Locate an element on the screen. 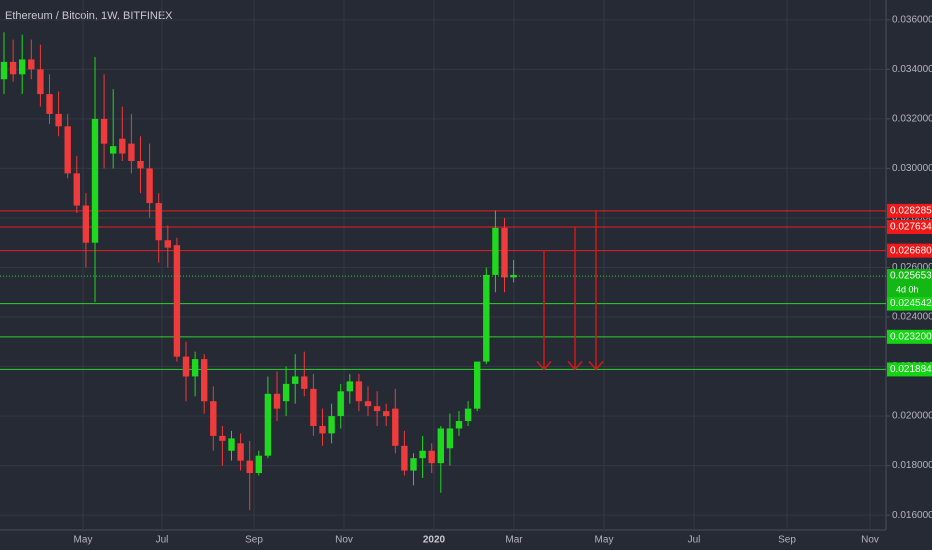  level-label: 0.024542 is located at coordinates (911, 303).